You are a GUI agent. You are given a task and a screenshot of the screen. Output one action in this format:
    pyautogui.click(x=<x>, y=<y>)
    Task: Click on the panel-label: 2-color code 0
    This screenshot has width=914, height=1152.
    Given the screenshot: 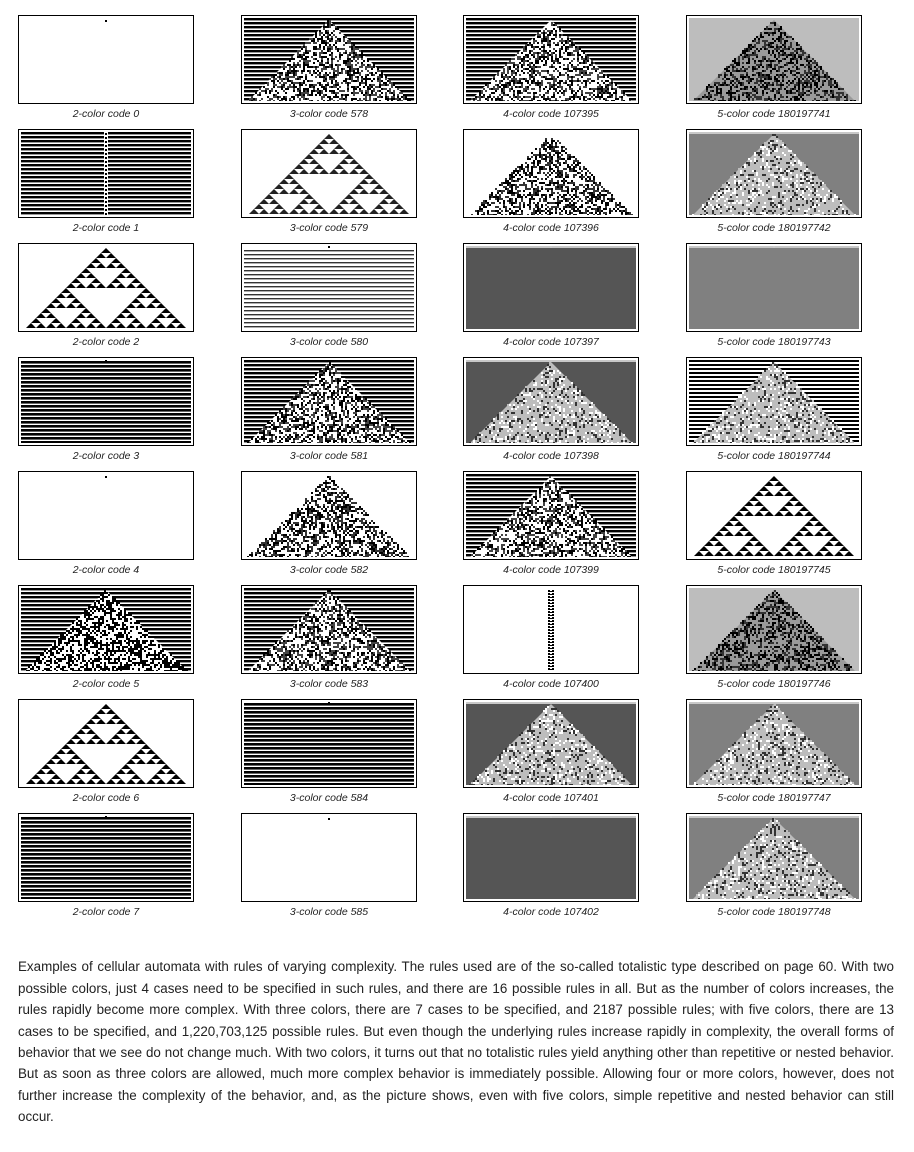 What is the action you would take?
    pyautogui.click(x=106, y=114)
    